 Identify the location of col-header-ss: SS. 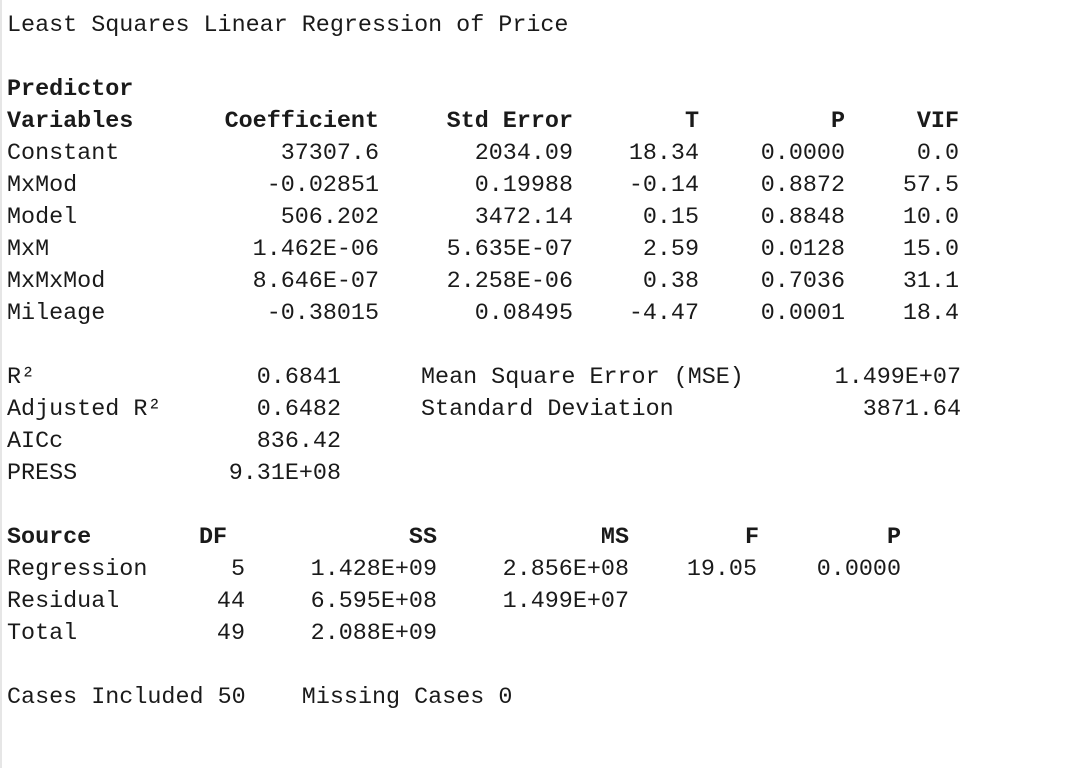
(422, 538).